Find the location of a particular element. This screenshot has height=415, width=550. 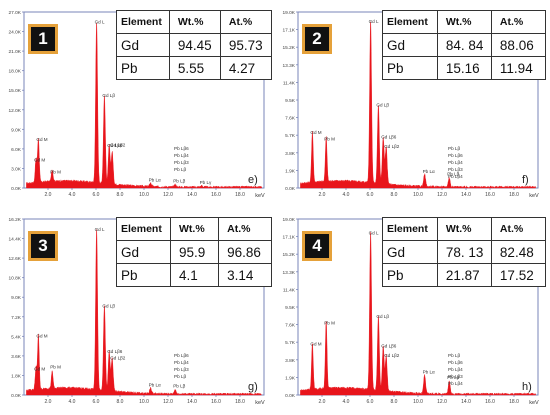

y-tick-label: 21.0K is located at coordinates (14, 52).